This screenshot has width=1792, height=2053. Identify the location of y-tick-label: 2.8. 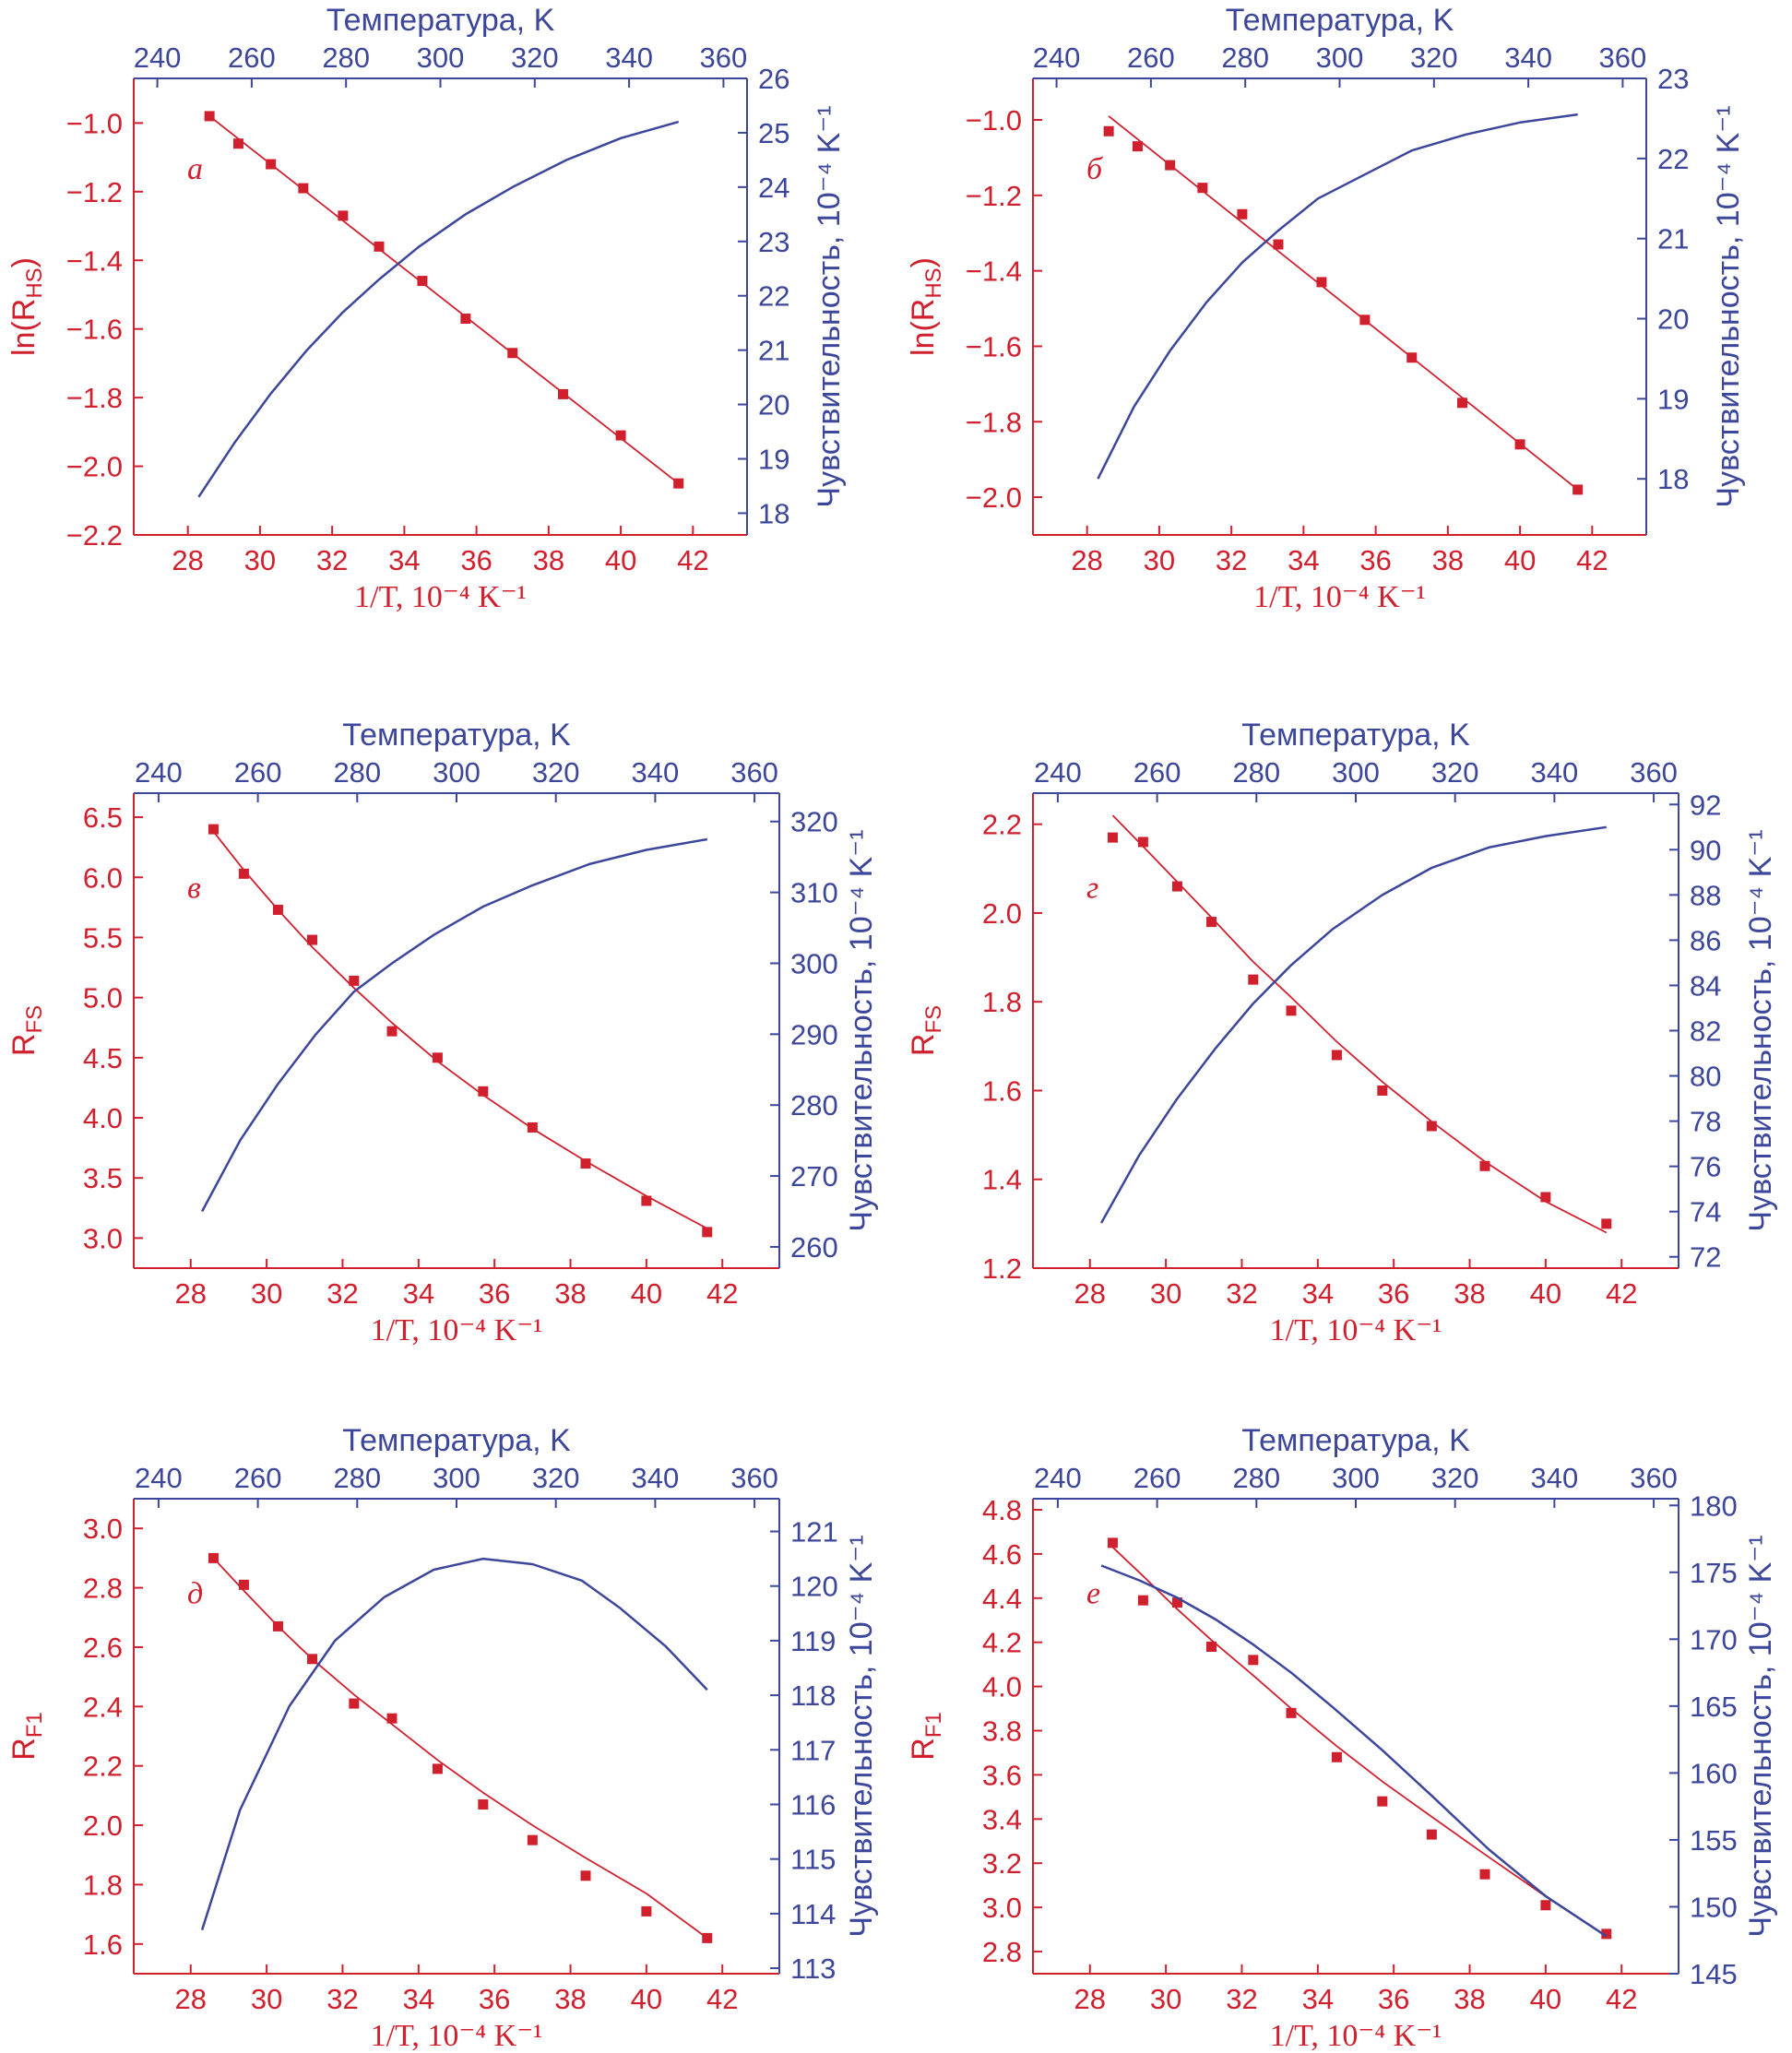
(103, 1589).